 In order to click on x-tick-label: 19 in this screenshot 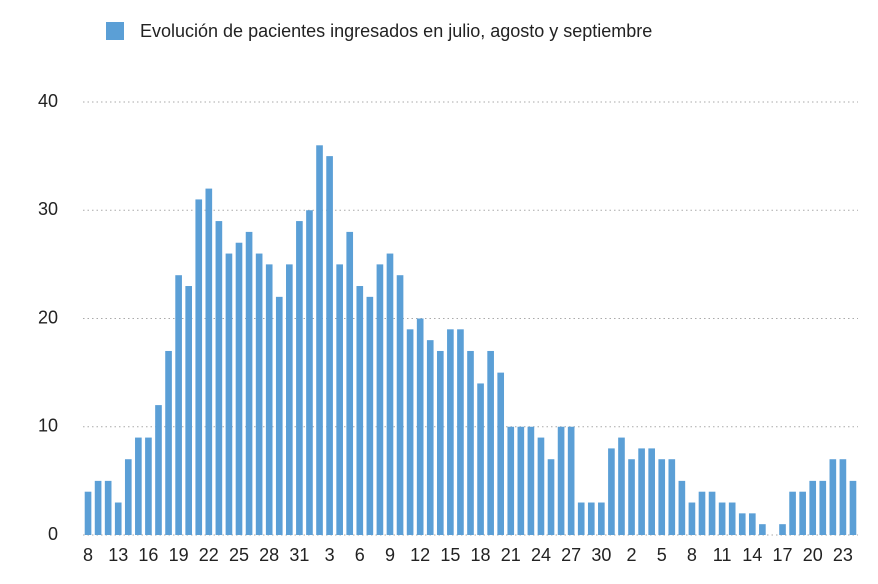, I will do `click(179, 555)`.